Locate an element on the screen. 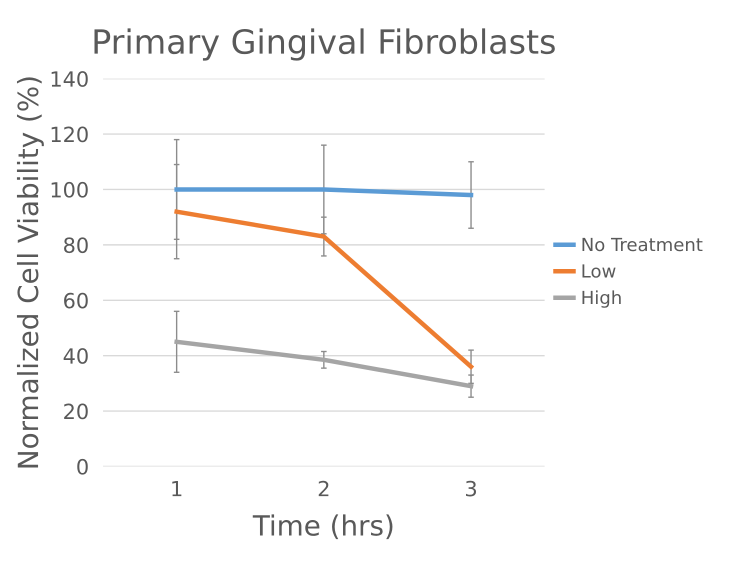 Image resolution: width=736 pixels, height=562 pixels. x-tick-label: 3 is located at coordinates (471, 488).